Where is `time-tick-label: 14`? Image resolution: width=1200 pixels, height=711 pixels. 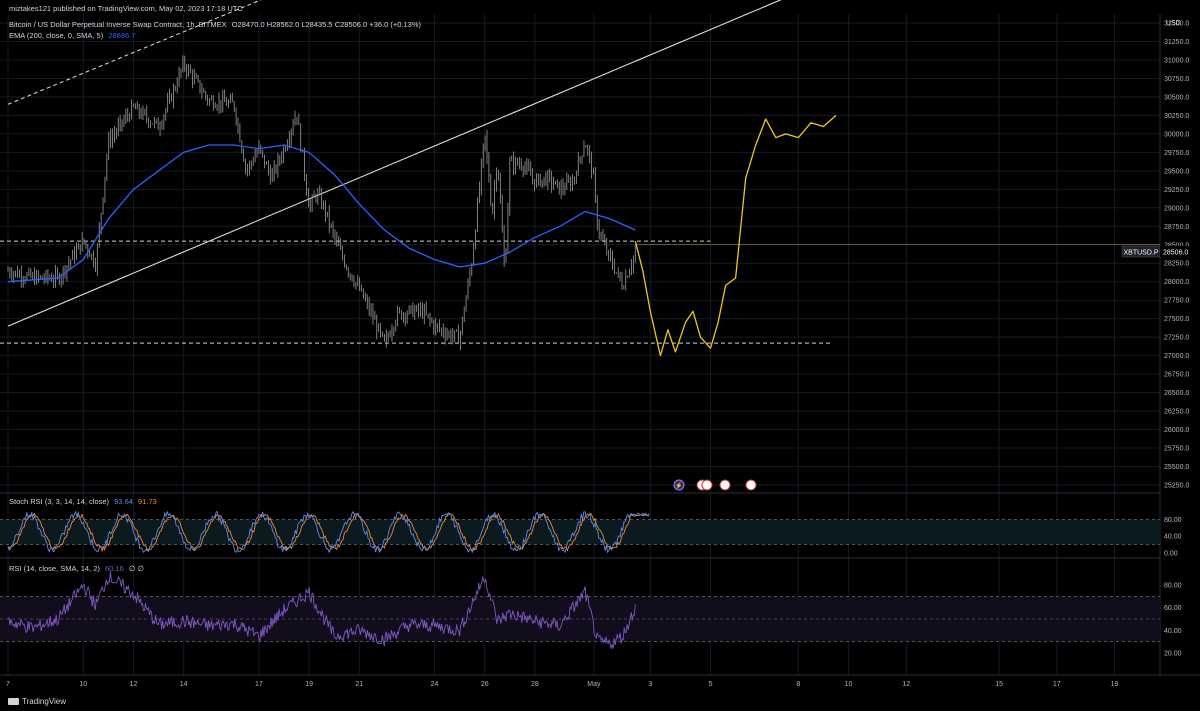
time-tick-label: 14 is located at coordinates (184, 684).